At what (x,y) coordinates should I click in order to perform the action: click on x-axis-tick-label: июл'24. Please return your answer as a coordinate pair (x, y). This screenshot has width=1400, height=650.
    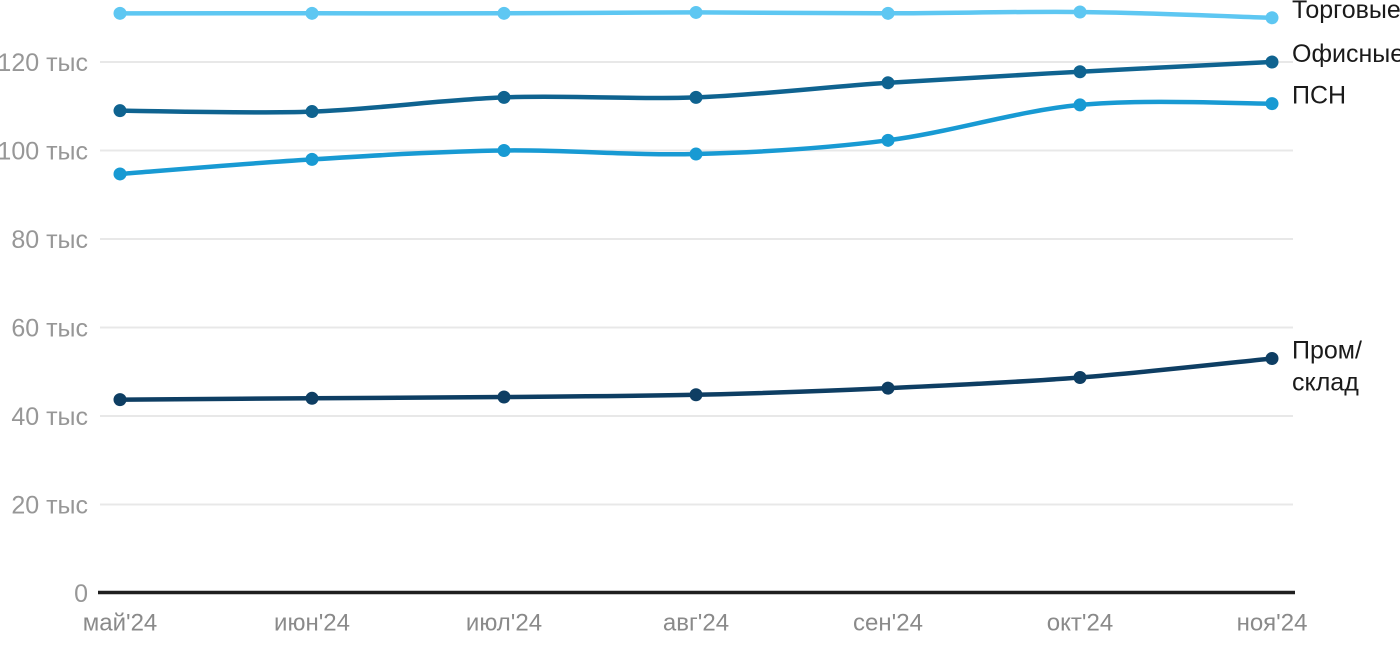
    Looking at the image, I should click on (504, 622).